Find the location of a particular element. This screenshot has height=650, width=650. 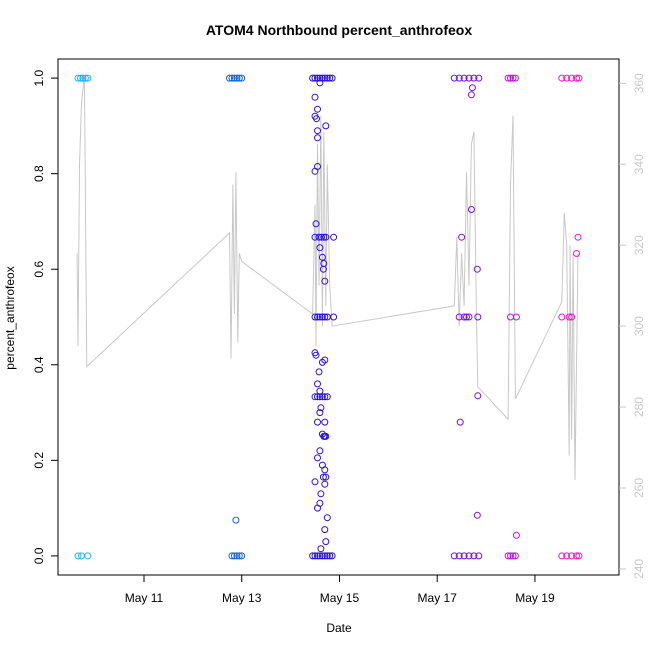

y2-tick-label: 280 is located at coordinates (639, 407).